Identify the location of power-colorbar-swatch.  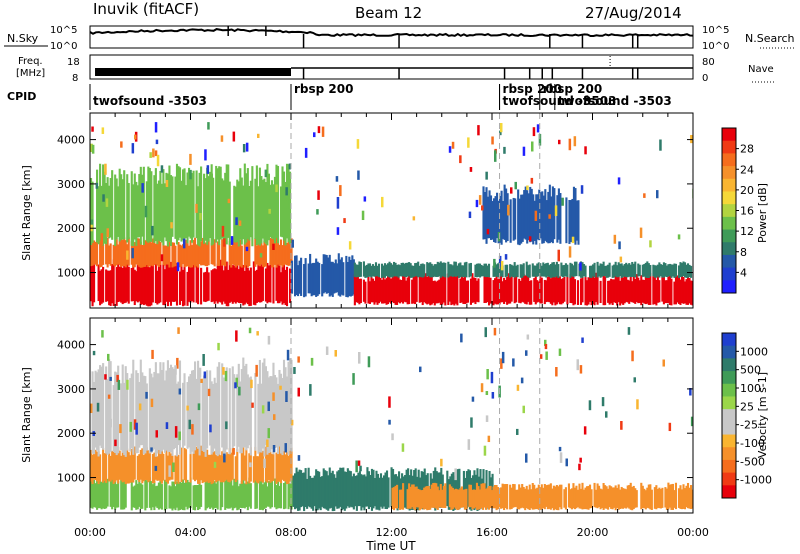
(729, 147).